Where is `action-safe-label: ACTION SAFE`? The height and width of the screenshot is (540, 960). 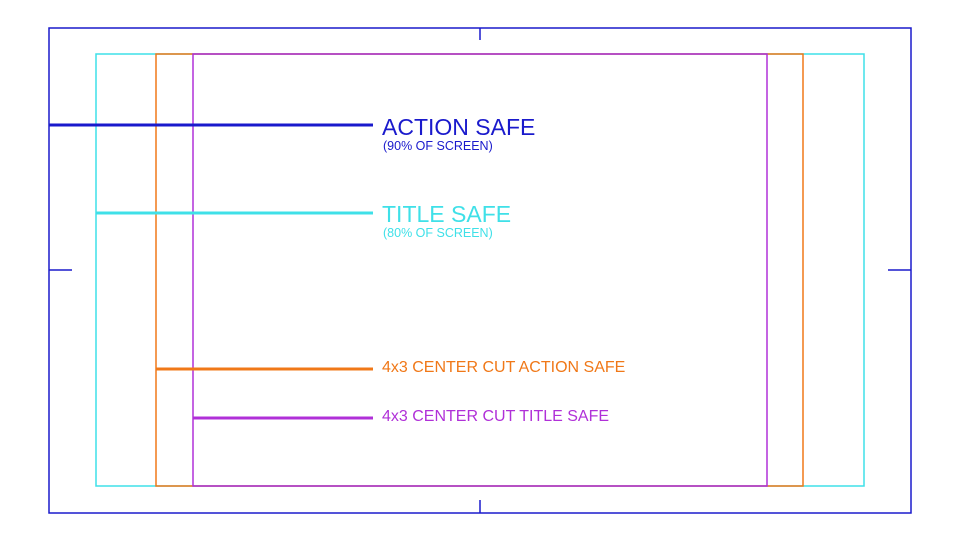 action-safe-label: ACTION SAFE is located at coordinates (459, 127).